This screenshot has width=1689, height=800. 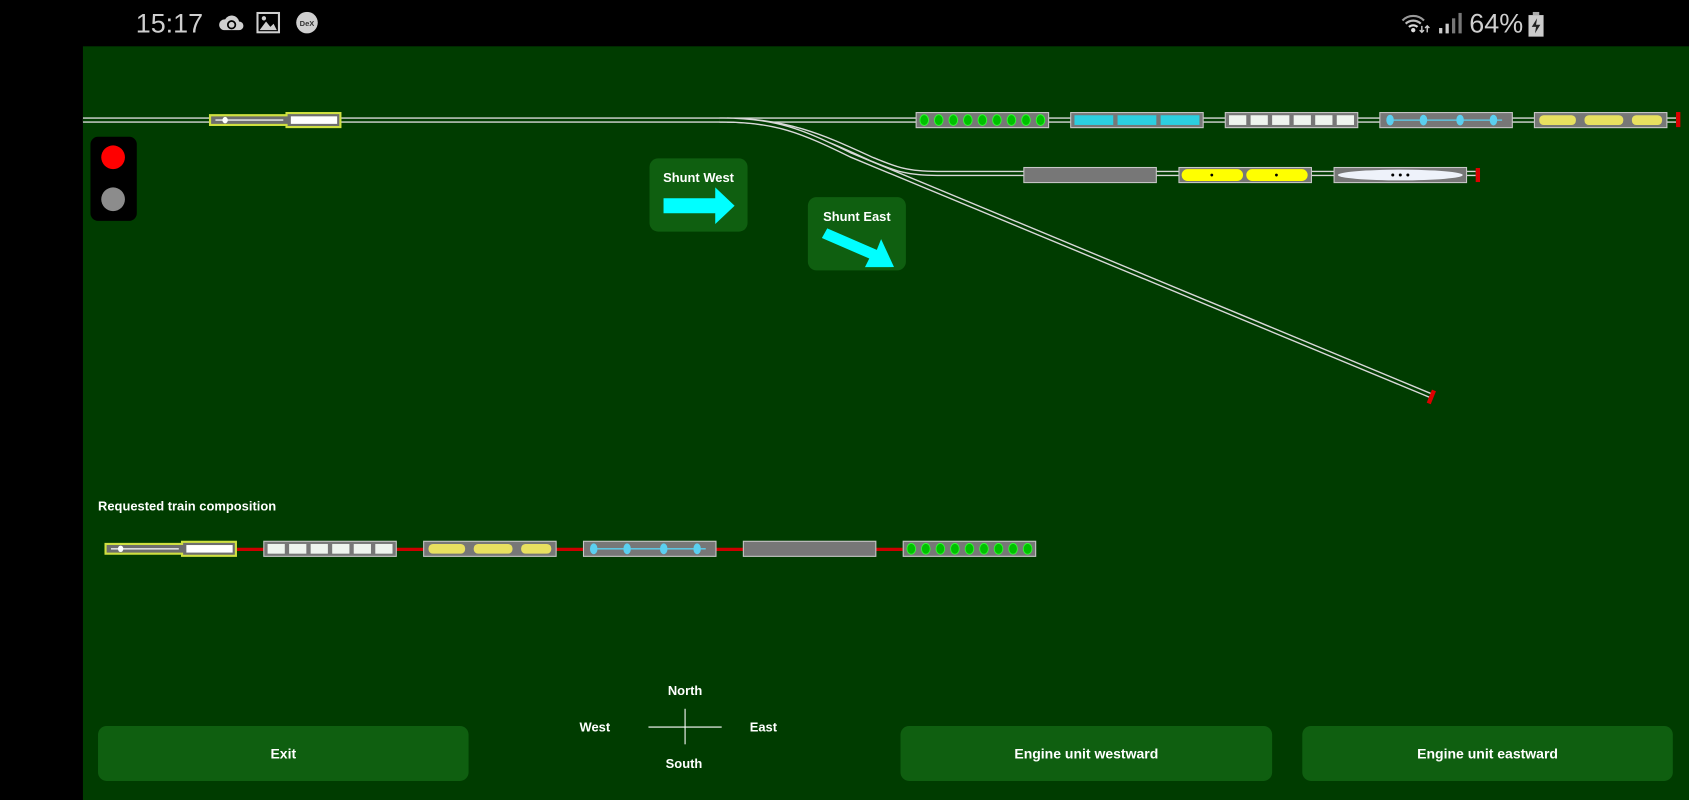 What do you see at coordinates (1245, 175) in the screenshot?
I see `wagon-yellow-pills` at bounding box center [1245, 175].